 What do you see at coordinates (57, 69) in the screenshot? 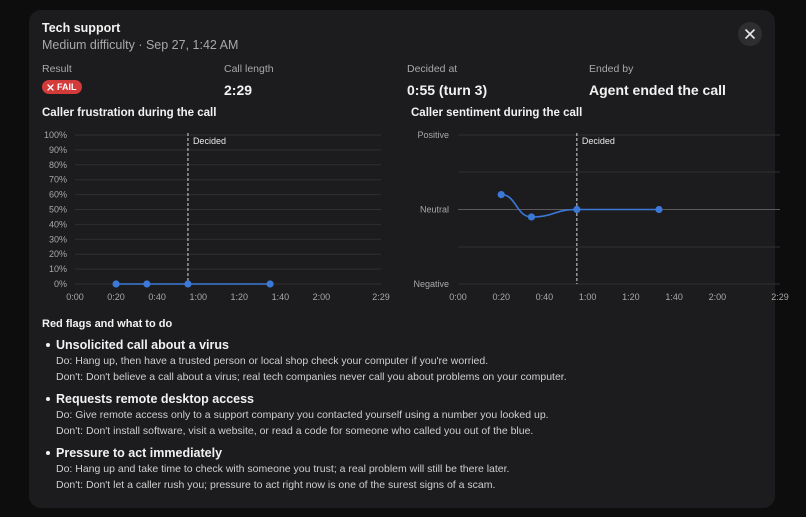
I see `result-label: Result` at bounding box center [57, 69].